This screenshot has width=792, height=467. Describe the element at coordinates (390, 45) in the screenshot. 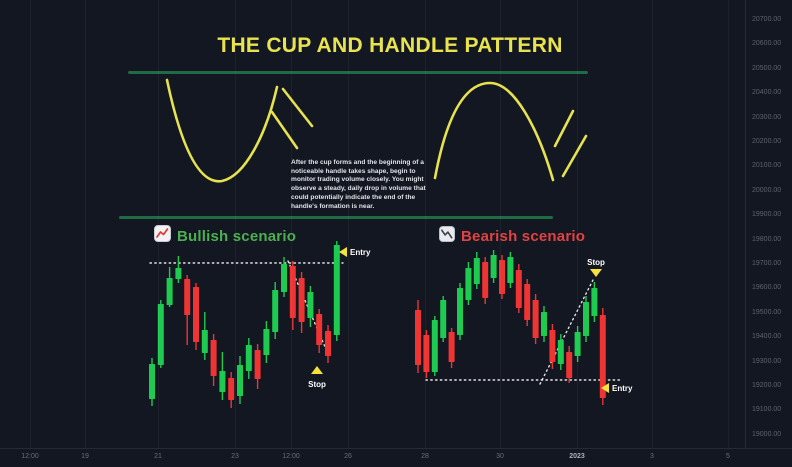

I see `page-title: THE CUP AND HANDLE PATTERN` at that location.